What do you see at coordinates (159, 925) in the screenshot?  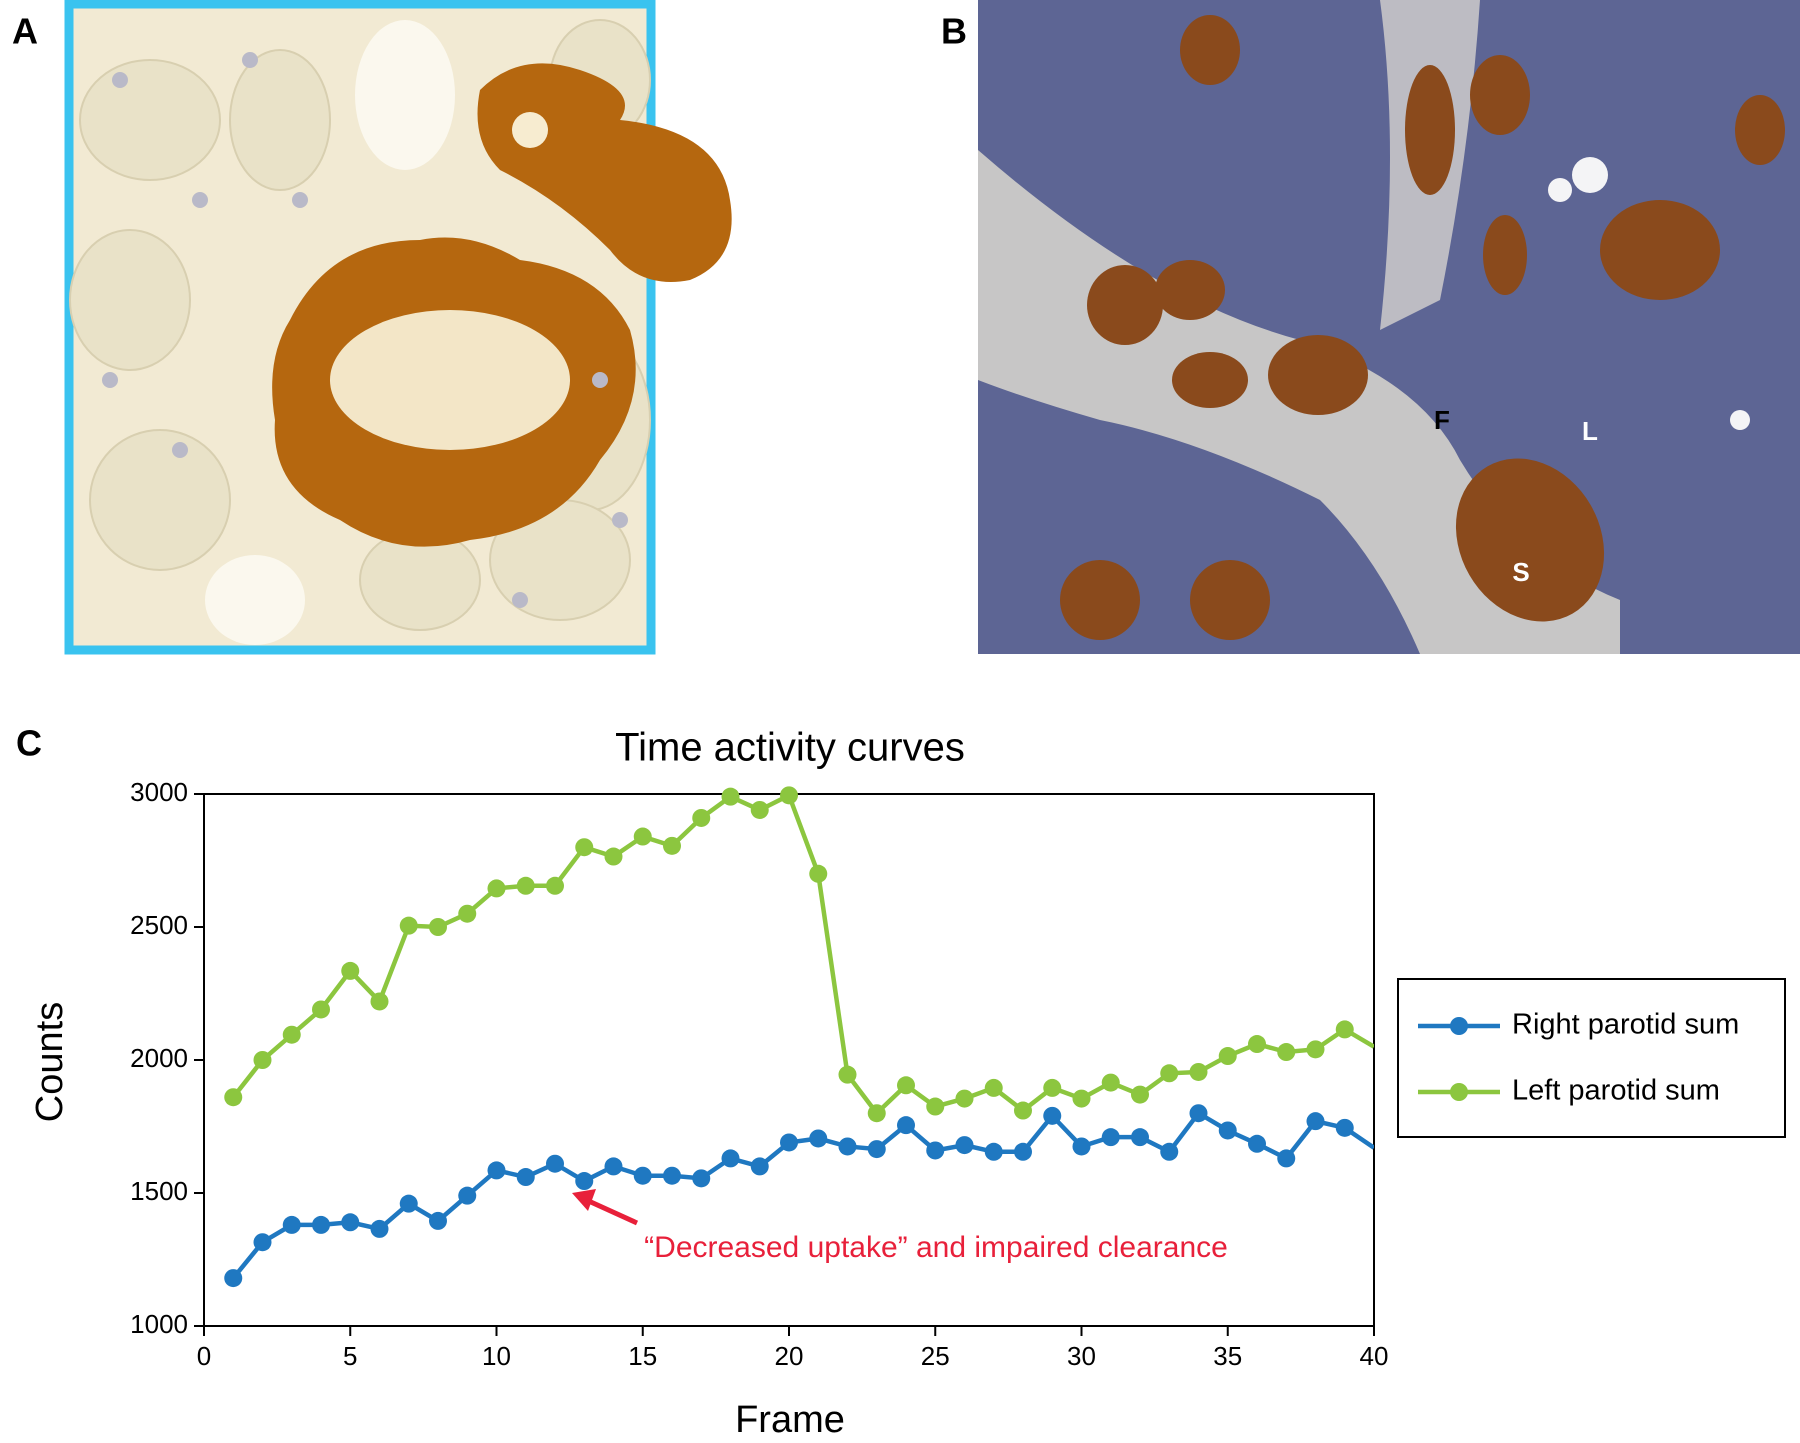 I see `y-tick-label: 2500` at bounding box center [159, 925].